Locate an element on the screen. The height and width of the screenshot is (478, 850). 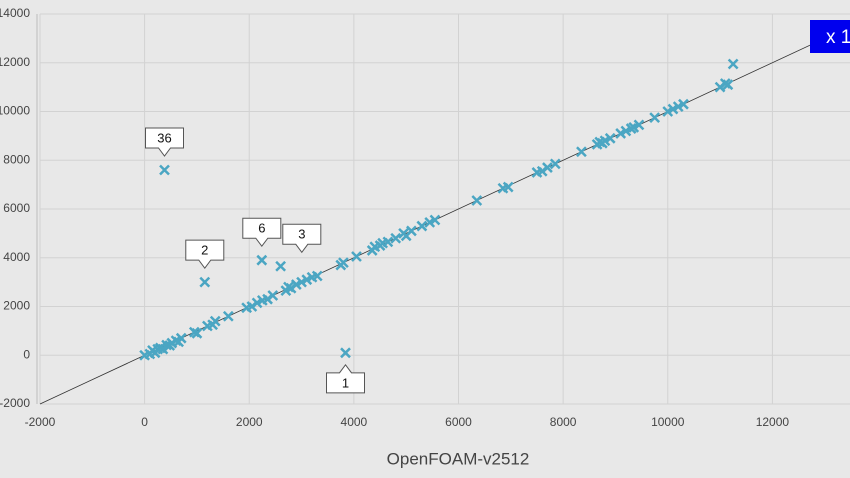
callout: 2 is located at coordinates (205, 254).